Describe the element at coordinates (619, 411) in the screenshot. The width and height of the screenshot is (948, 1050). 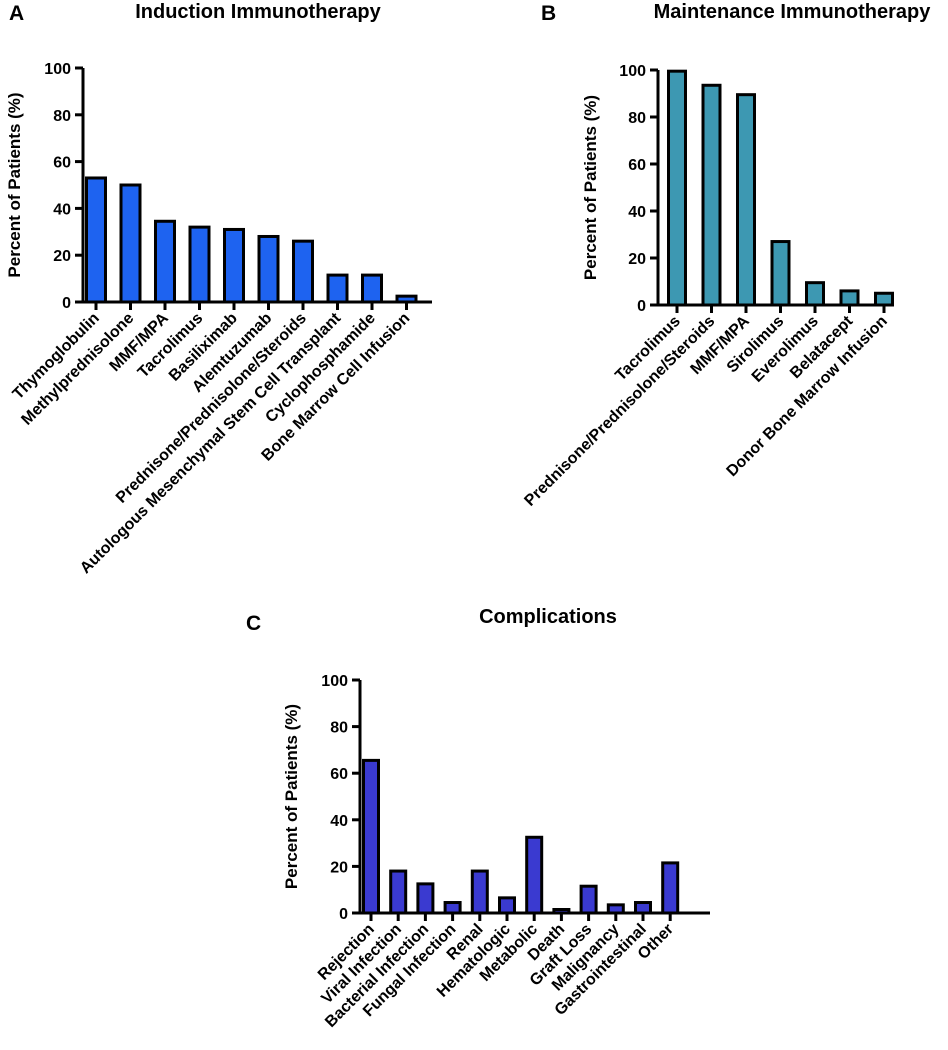
I see `x-tick-label: Prednisone/Prednisolone/Steroids` at that location.